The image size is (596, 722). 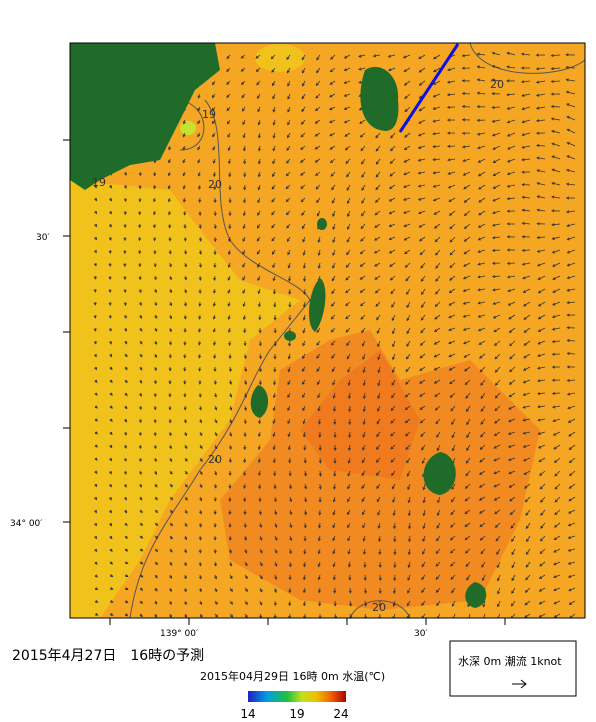 I want to click on island, so click(x=259, y=401).